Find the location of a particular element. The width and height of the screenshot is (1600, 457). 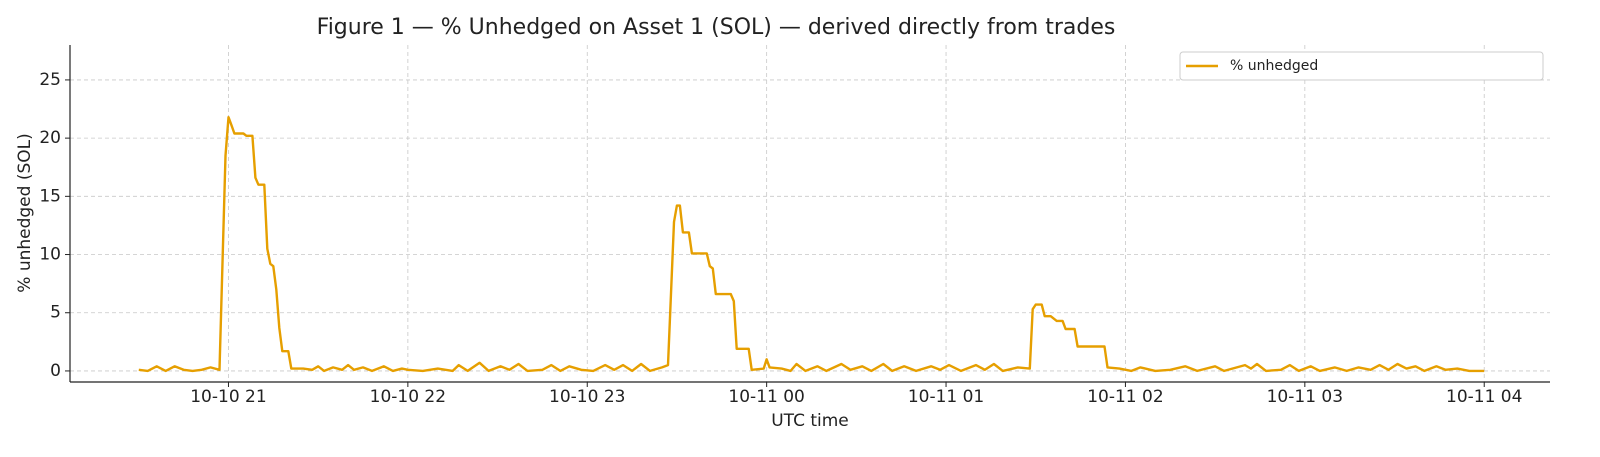

x-axis-label: UTC time is located at coordinates (810, 421).